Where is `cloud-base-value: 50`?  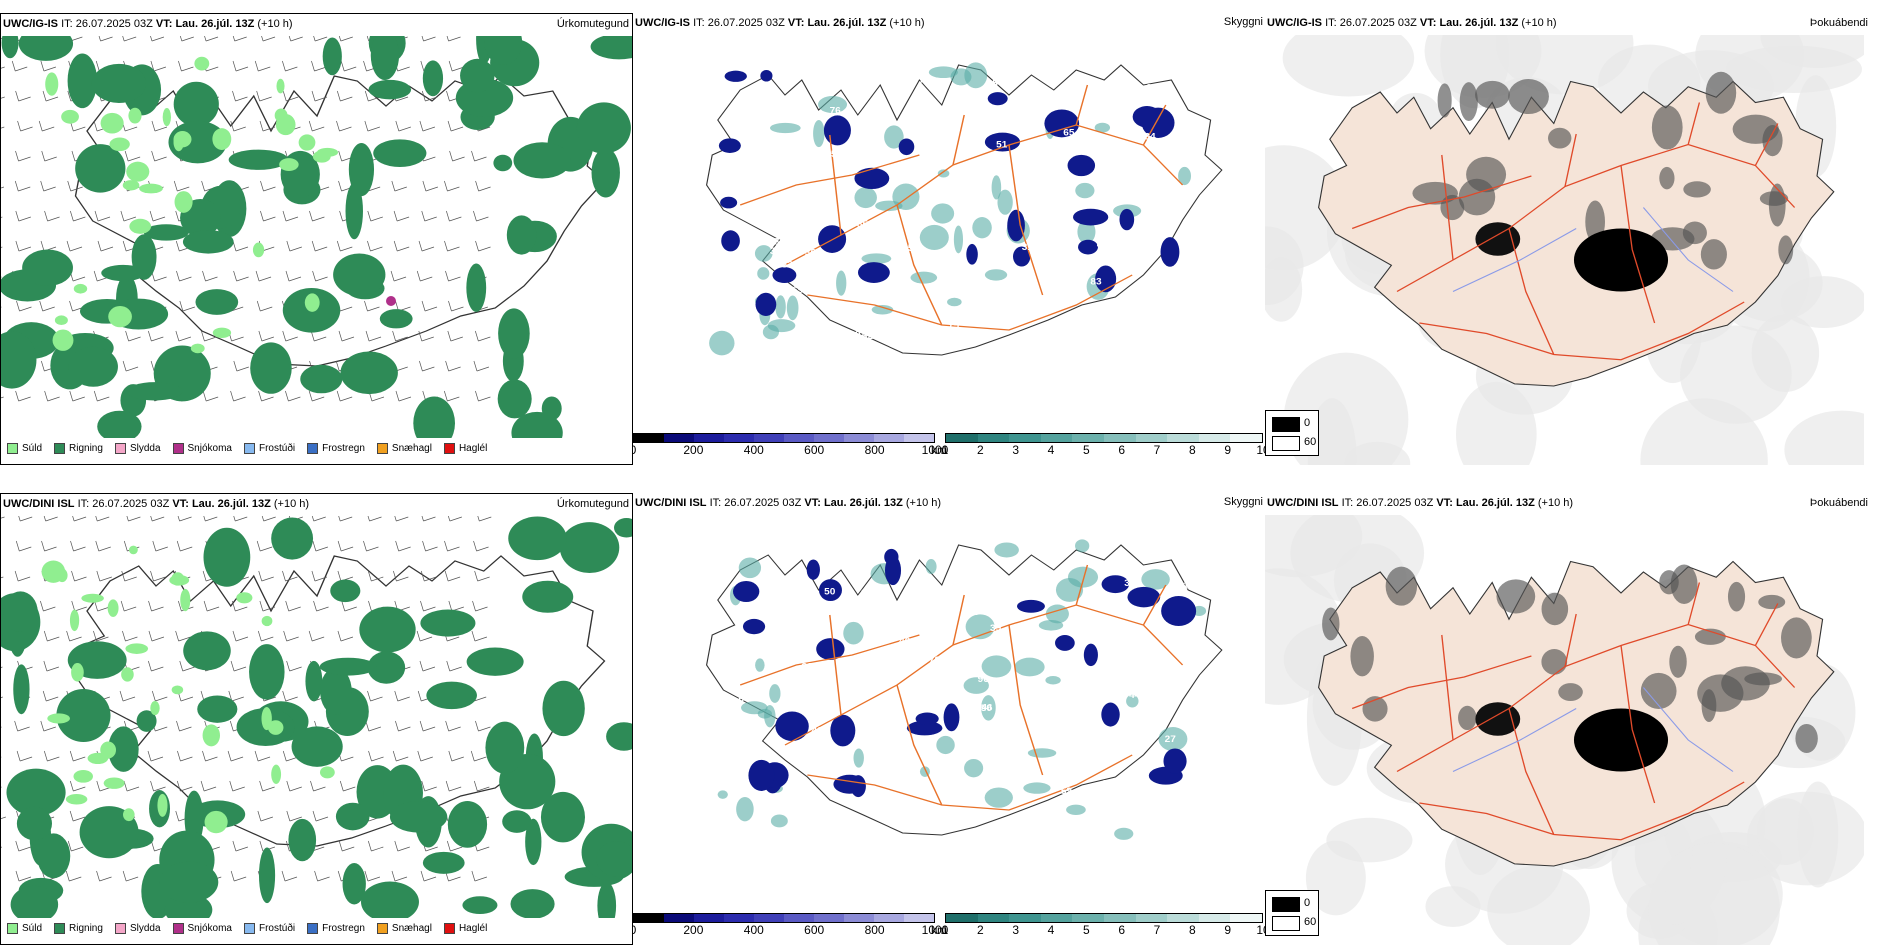 cloud-base-value: 50 is located at coordinates (1120, 691).